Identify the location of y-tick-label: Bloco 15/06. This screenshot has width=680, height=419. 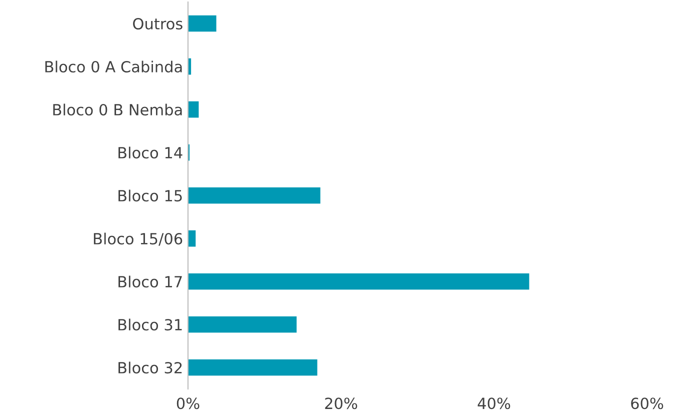
(138, 239).